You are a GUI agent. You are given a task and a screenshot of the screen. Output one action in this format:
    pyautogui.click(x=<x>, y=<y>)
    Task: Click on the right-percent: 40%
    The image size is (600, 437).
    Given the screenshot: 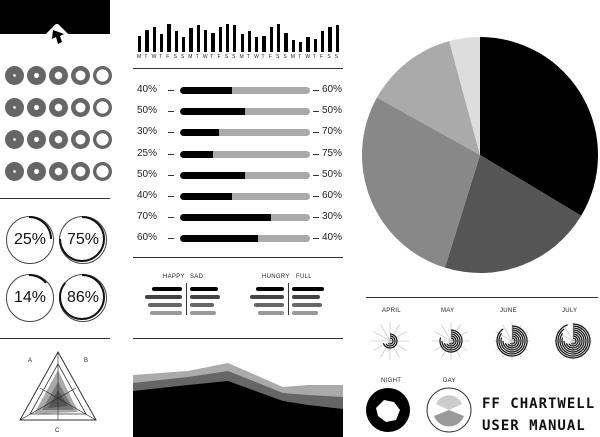 What is the action you would take?
    pyautogui.click(x=332, y=238)
    